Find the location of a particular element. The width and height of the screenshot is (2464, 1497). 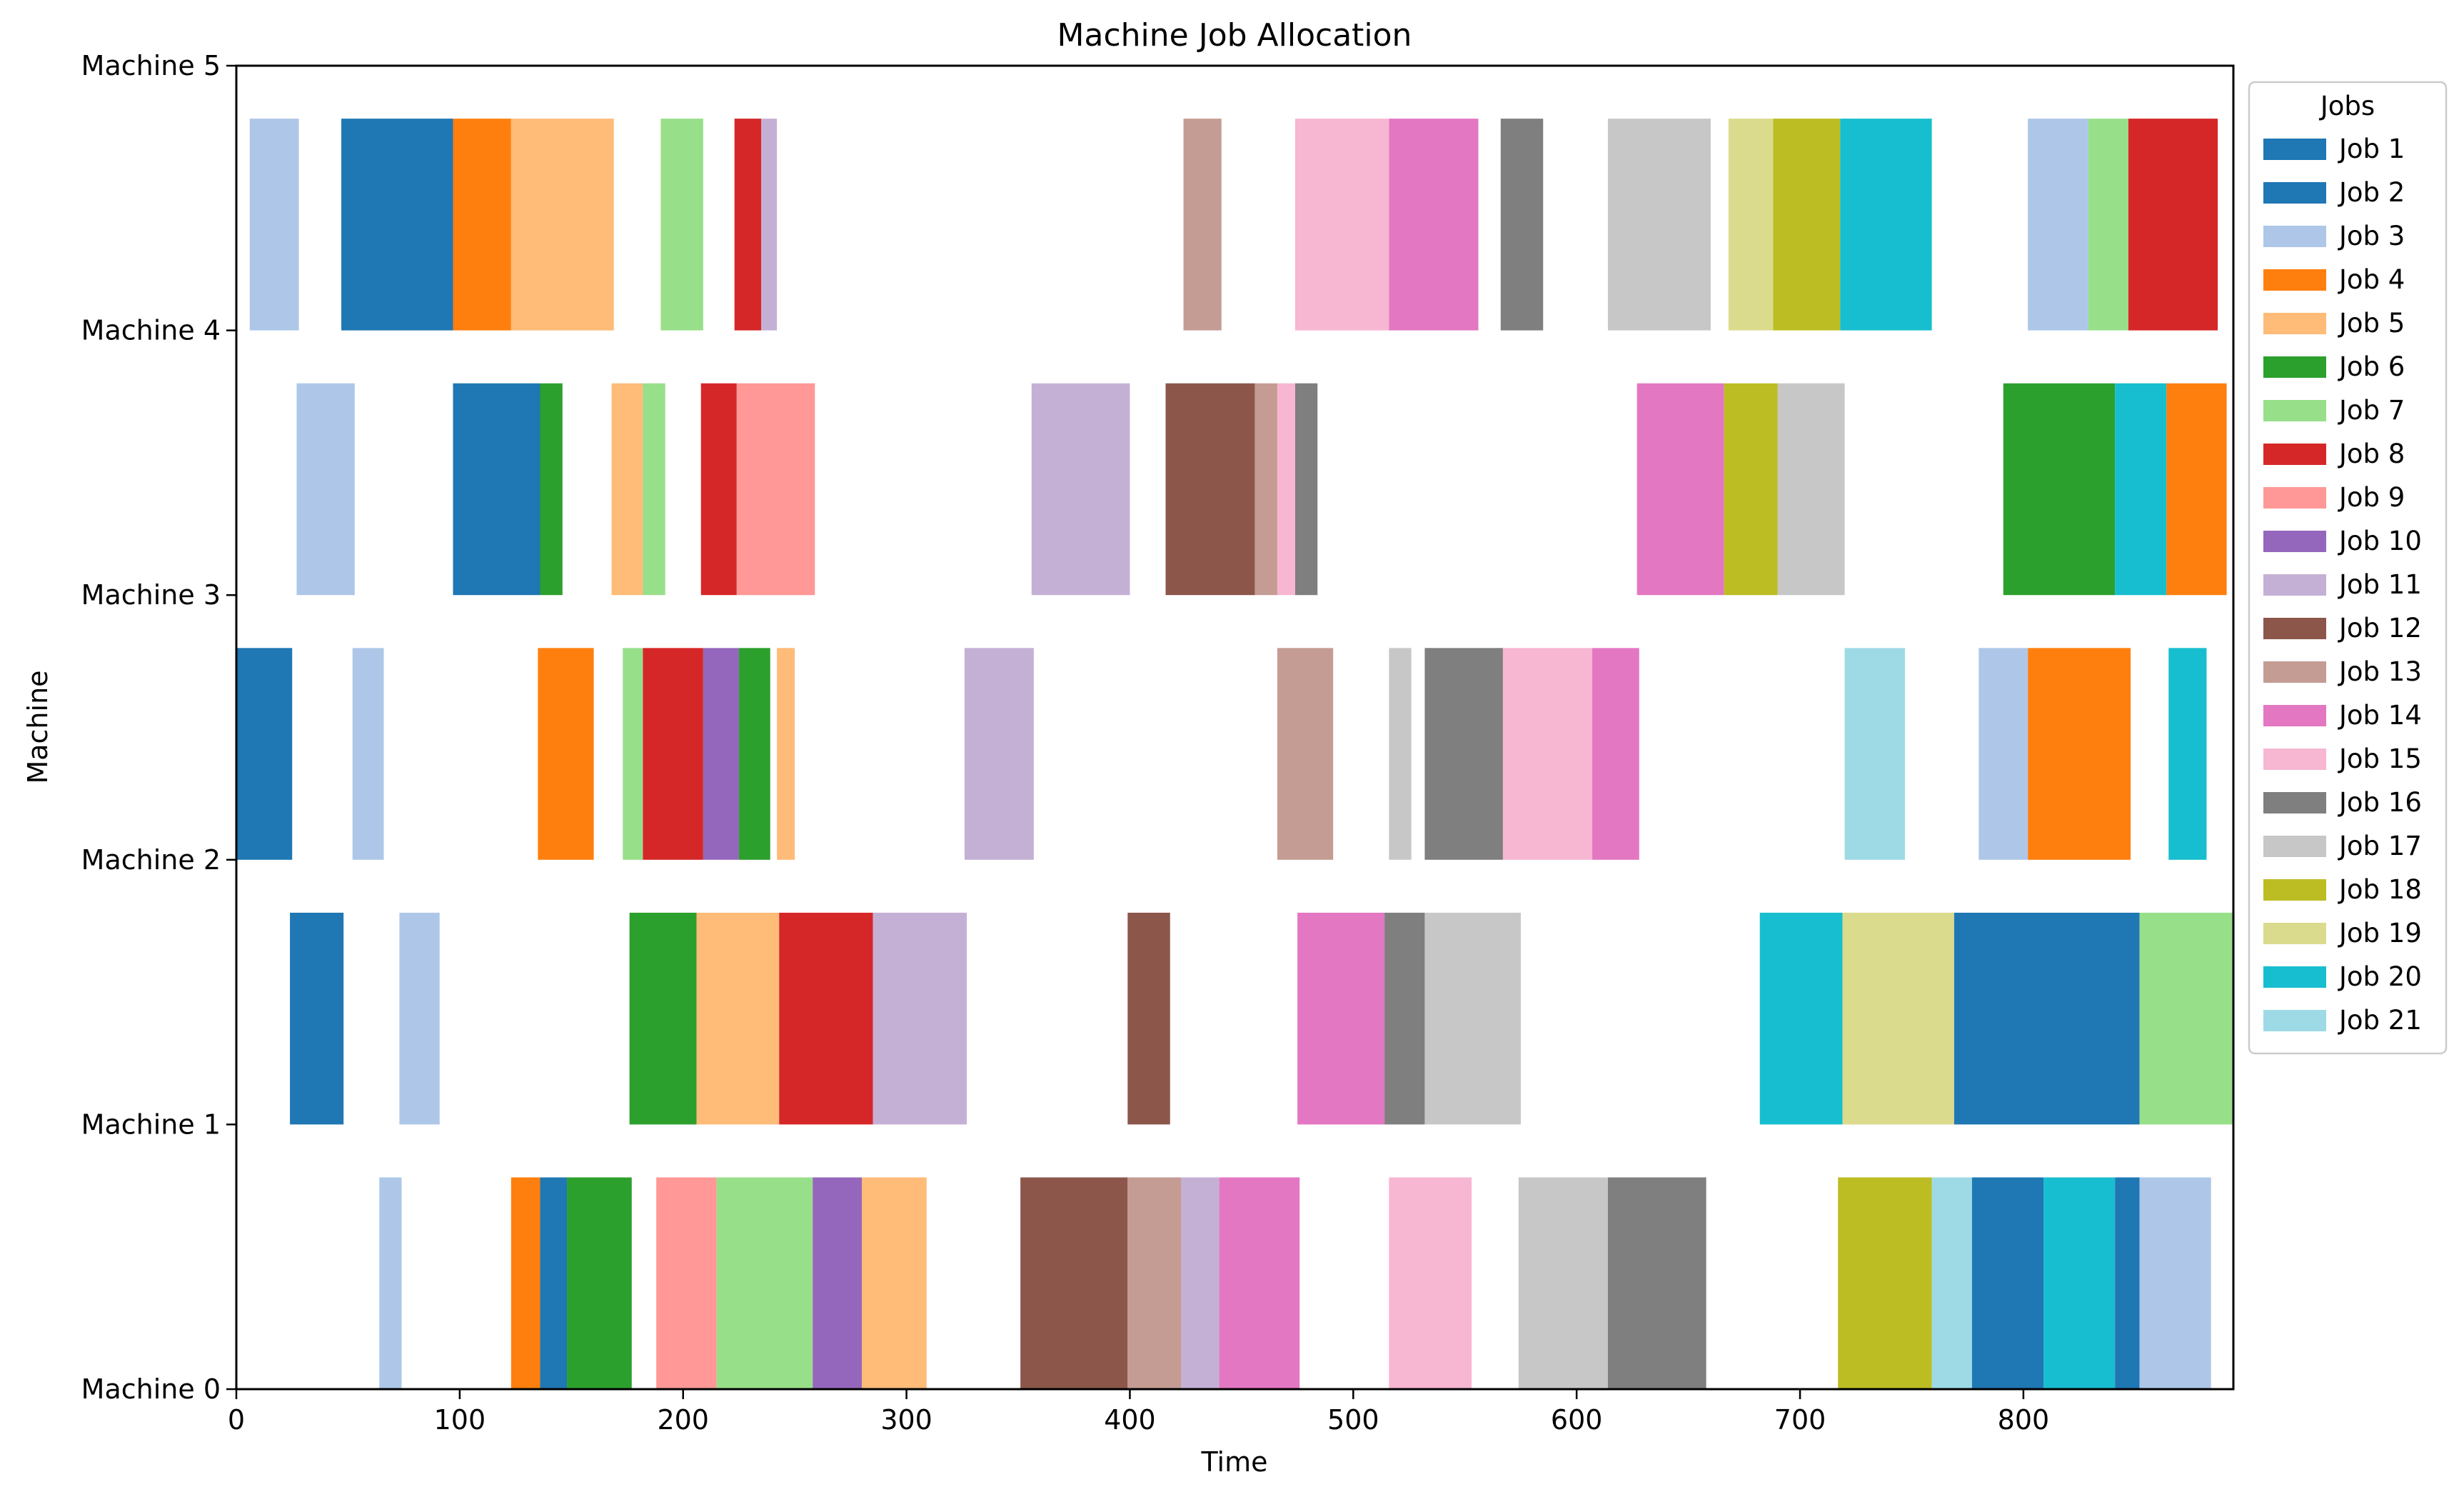

x-tick-label: 0 is located at coordinates (236, 1420).